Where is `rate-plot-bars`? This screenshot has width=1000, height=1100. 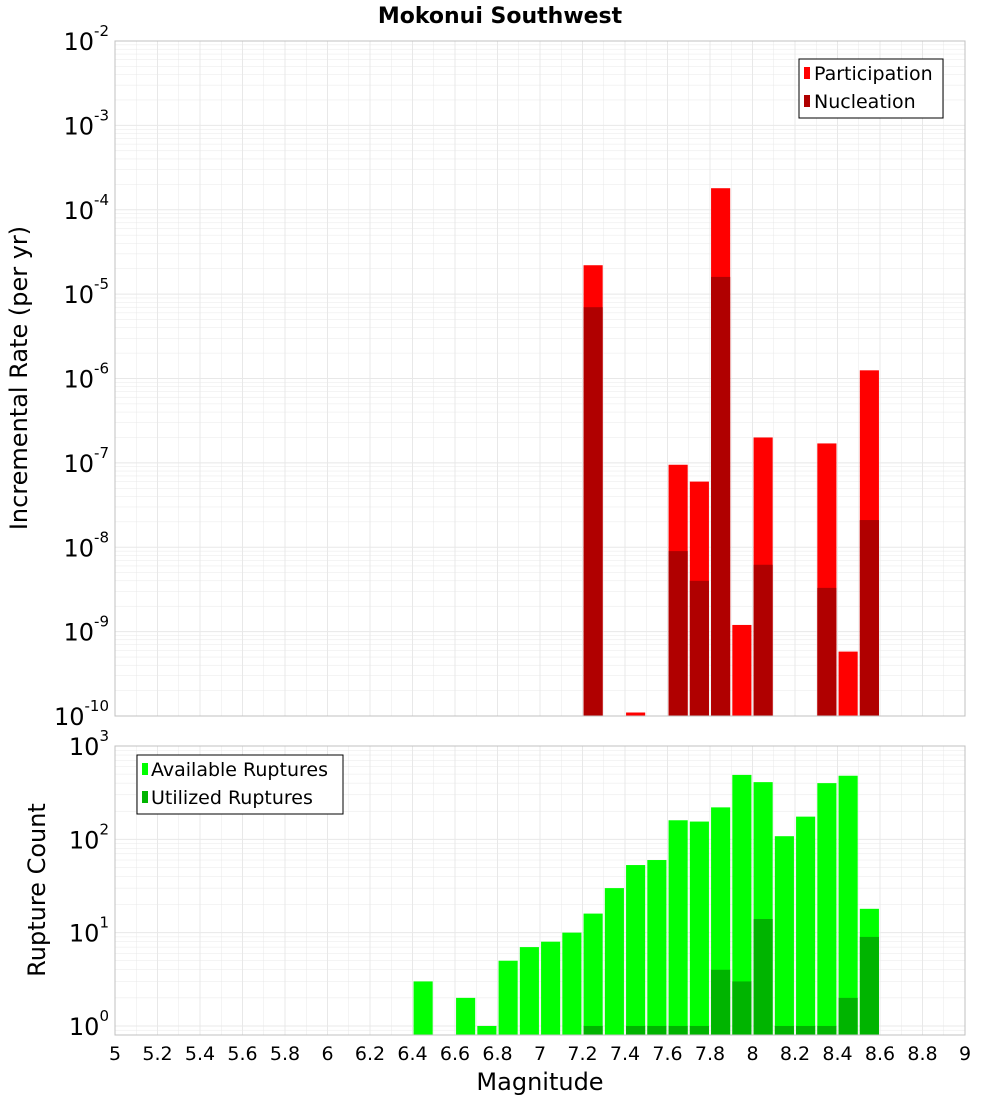 rate-plot-bars is located at coordinates (731, 452).